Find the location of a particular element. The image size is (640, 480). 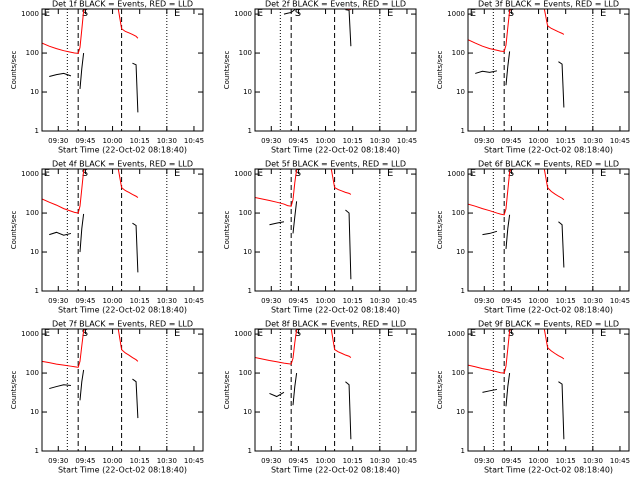

chart-title: Det 5f BLACK = Events, RED = LLD is located at coordinates (335, 164).